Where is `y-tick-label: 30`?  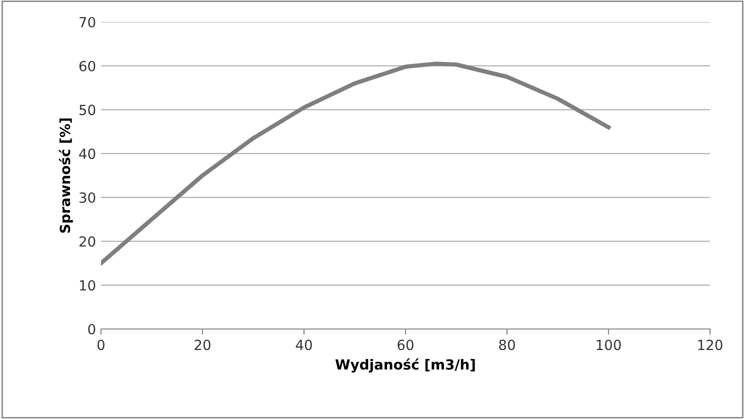
y-tick-label: 30 is located at coordinates (88, 197).